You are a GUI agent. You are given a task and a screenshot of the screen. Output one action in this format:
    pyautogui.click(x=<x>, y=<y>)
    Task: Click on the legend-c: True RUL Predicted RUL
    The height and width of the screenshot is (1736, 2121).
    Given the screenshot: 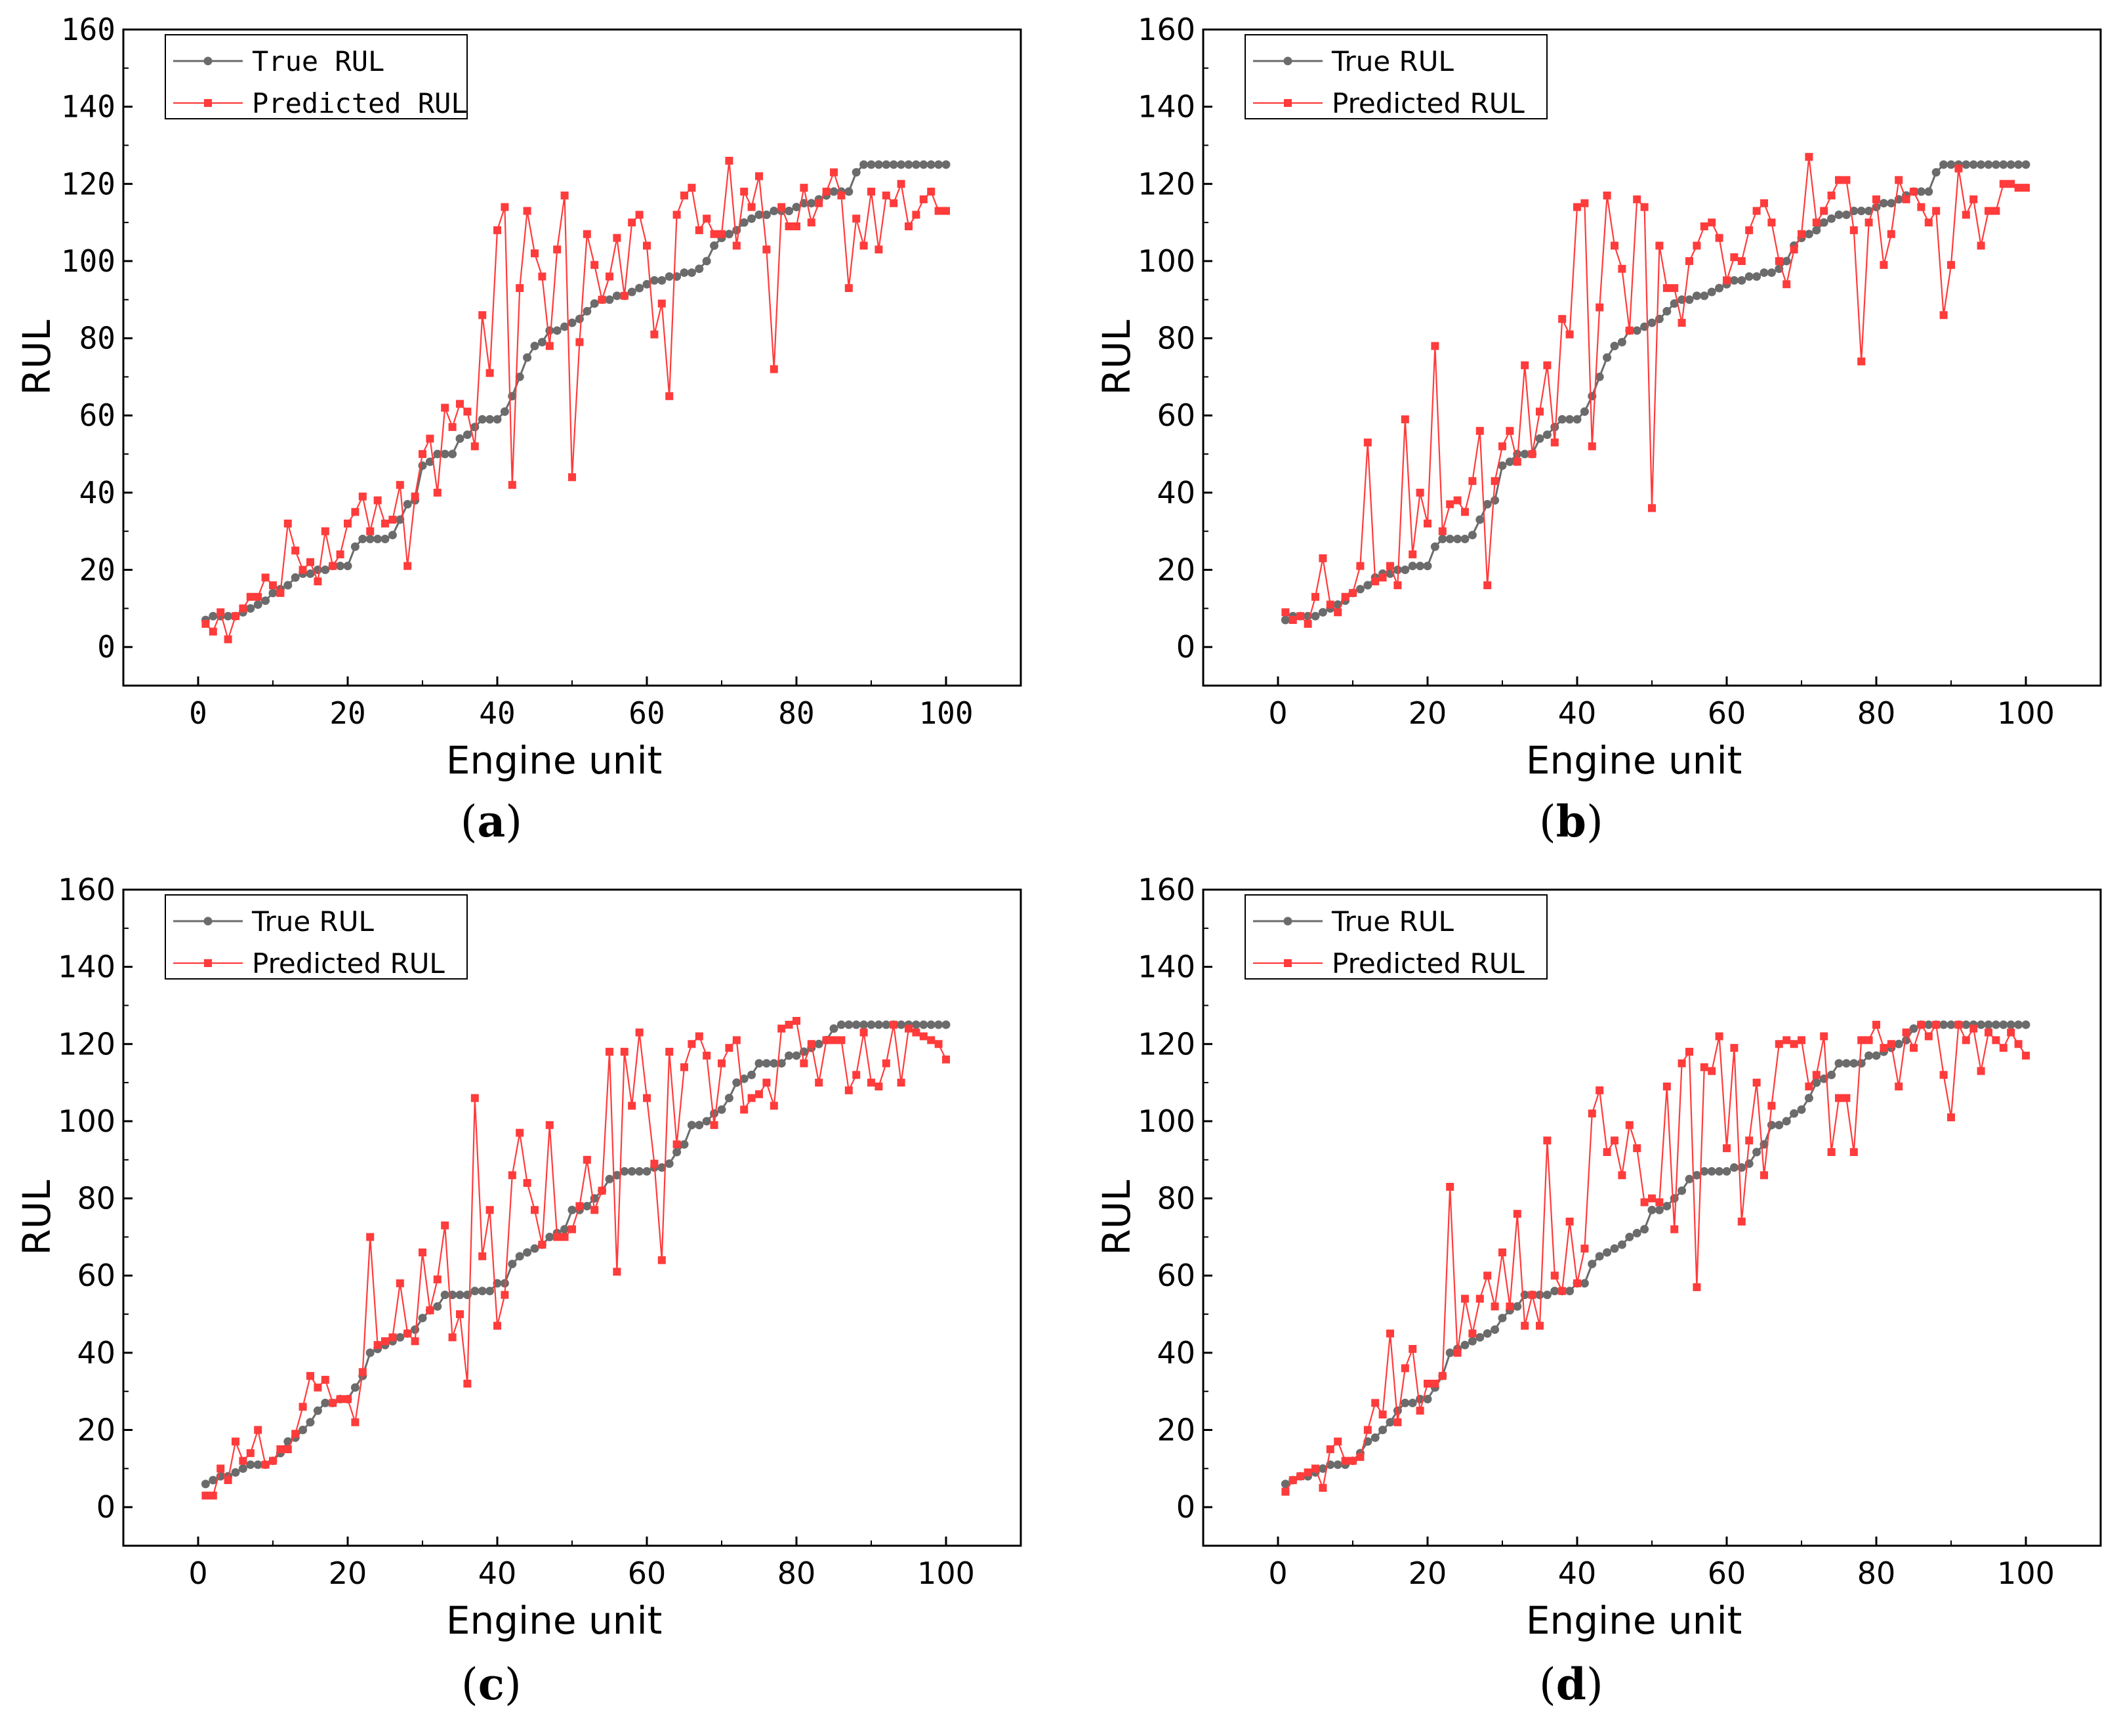 What is the action you would take?
    pyautogui.click(x=316, y=937)
    